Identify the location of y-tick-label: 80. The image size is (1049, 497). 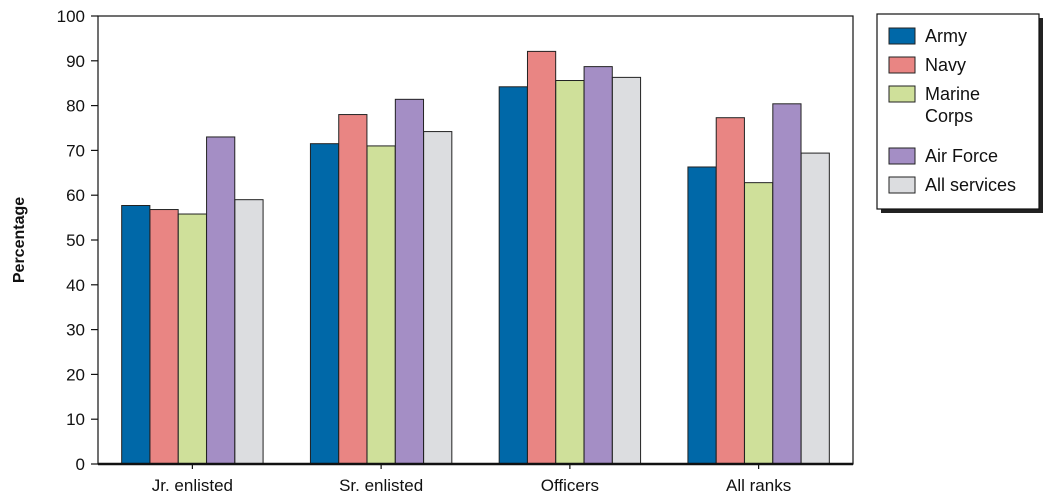
(75, 106).